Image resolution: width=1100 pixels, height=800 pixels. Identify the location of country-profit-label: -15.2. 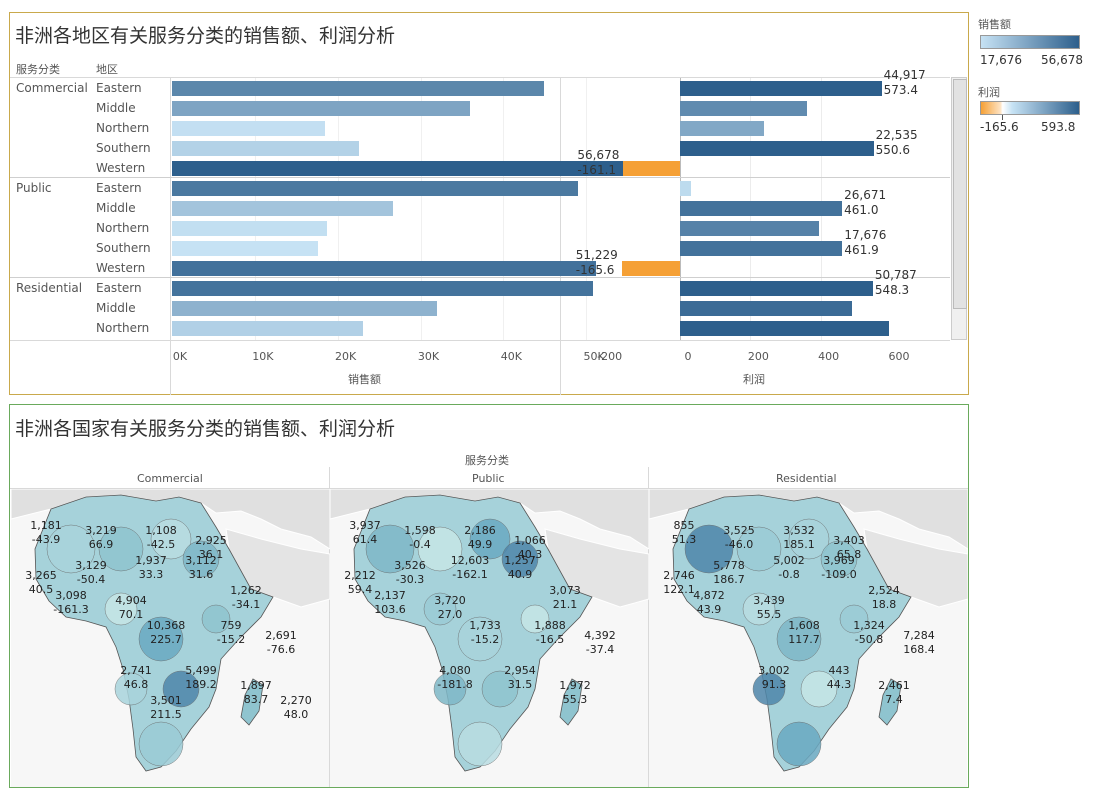
(231, 639).